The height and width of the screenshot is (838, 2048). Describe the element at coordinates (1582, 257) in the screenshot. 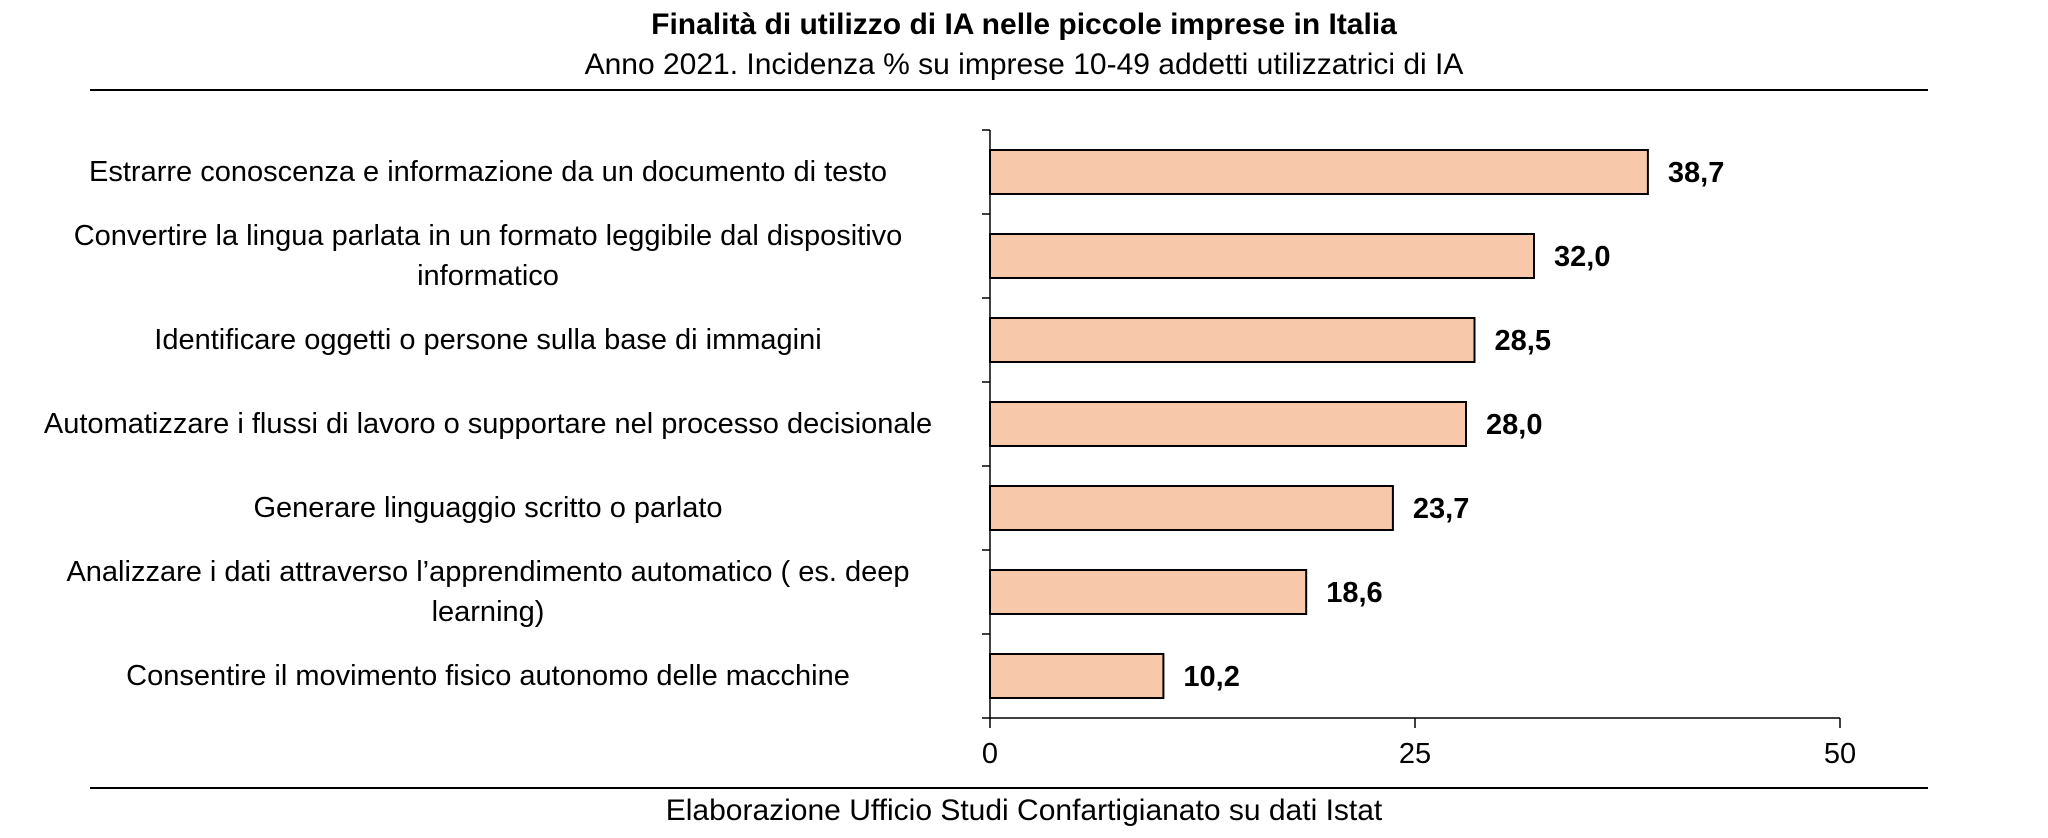

I see `data-label: 32,0` at that location.